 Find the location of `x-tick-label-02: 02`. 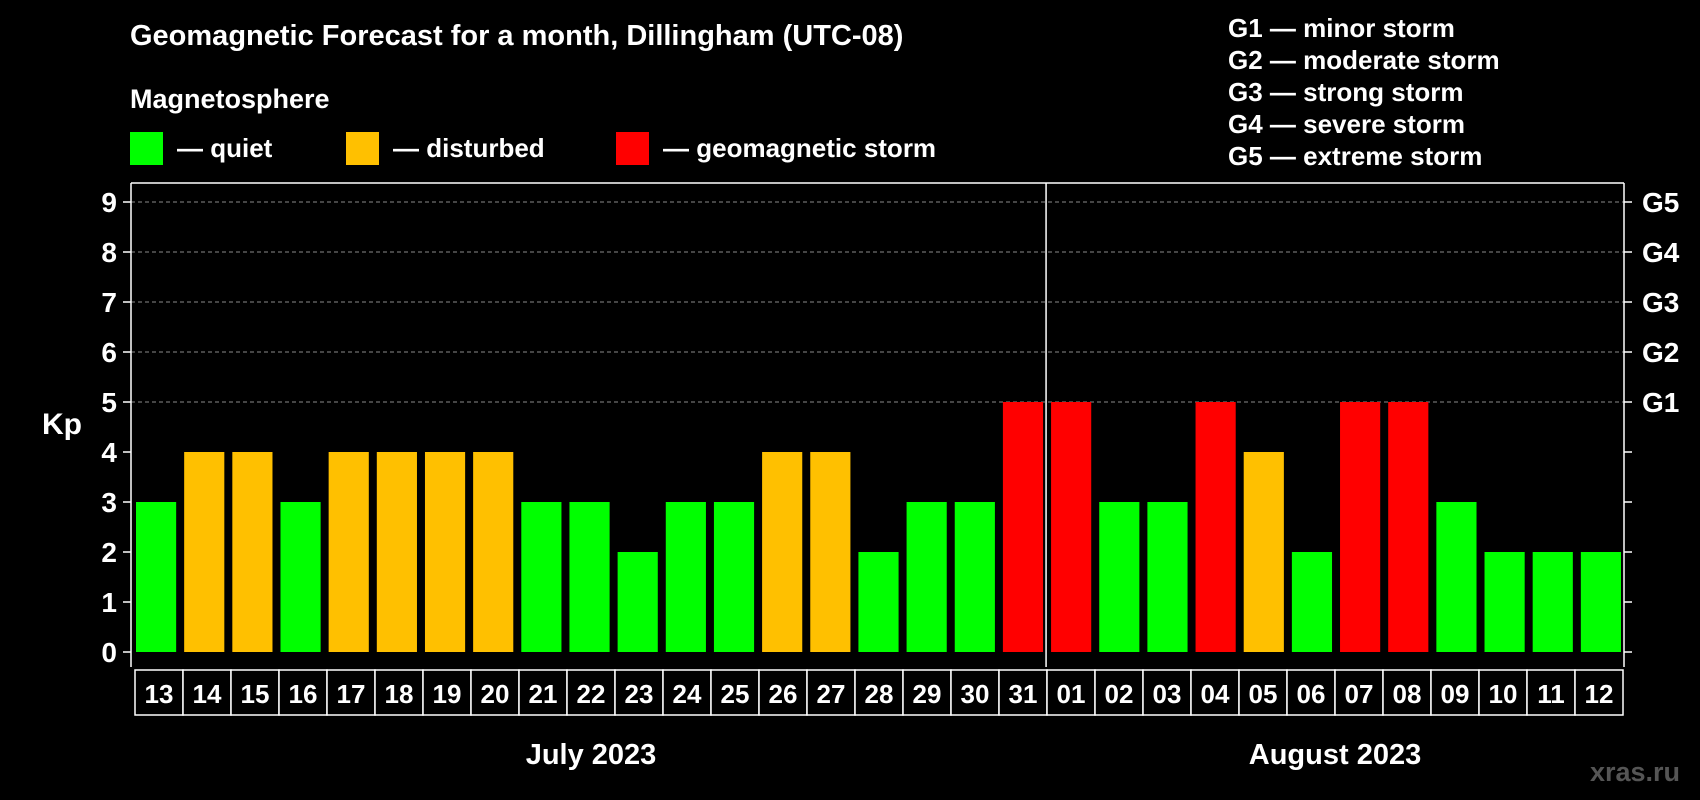

x-tick-label-02: 02 is located at coordinates (1119, 694).